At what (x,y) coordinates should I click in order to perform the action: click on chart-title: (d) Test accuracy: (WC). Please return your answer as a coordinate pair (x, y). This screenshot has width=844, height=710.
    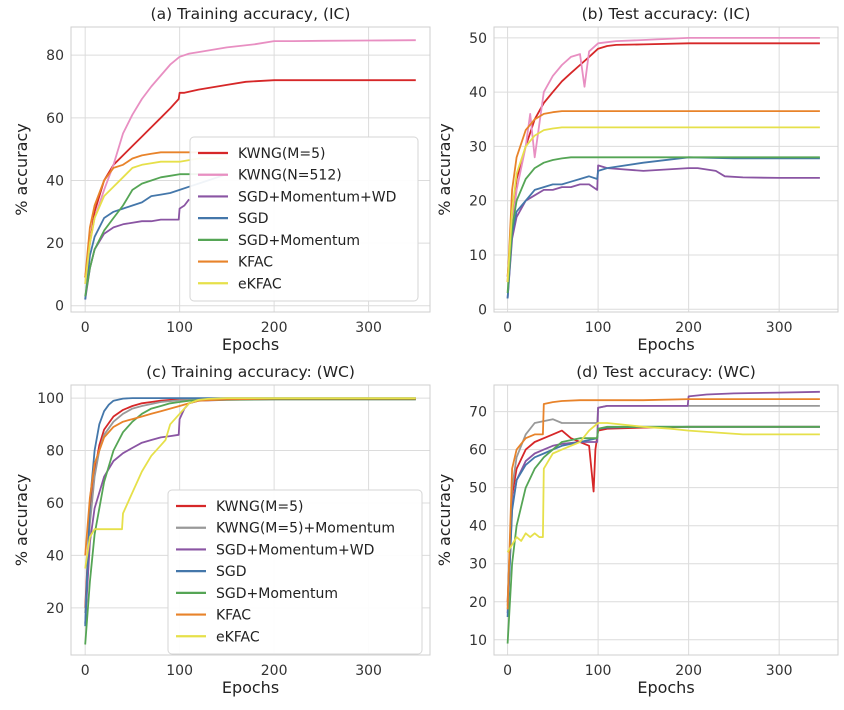
    Looking at the image, I should click on (666, 372).